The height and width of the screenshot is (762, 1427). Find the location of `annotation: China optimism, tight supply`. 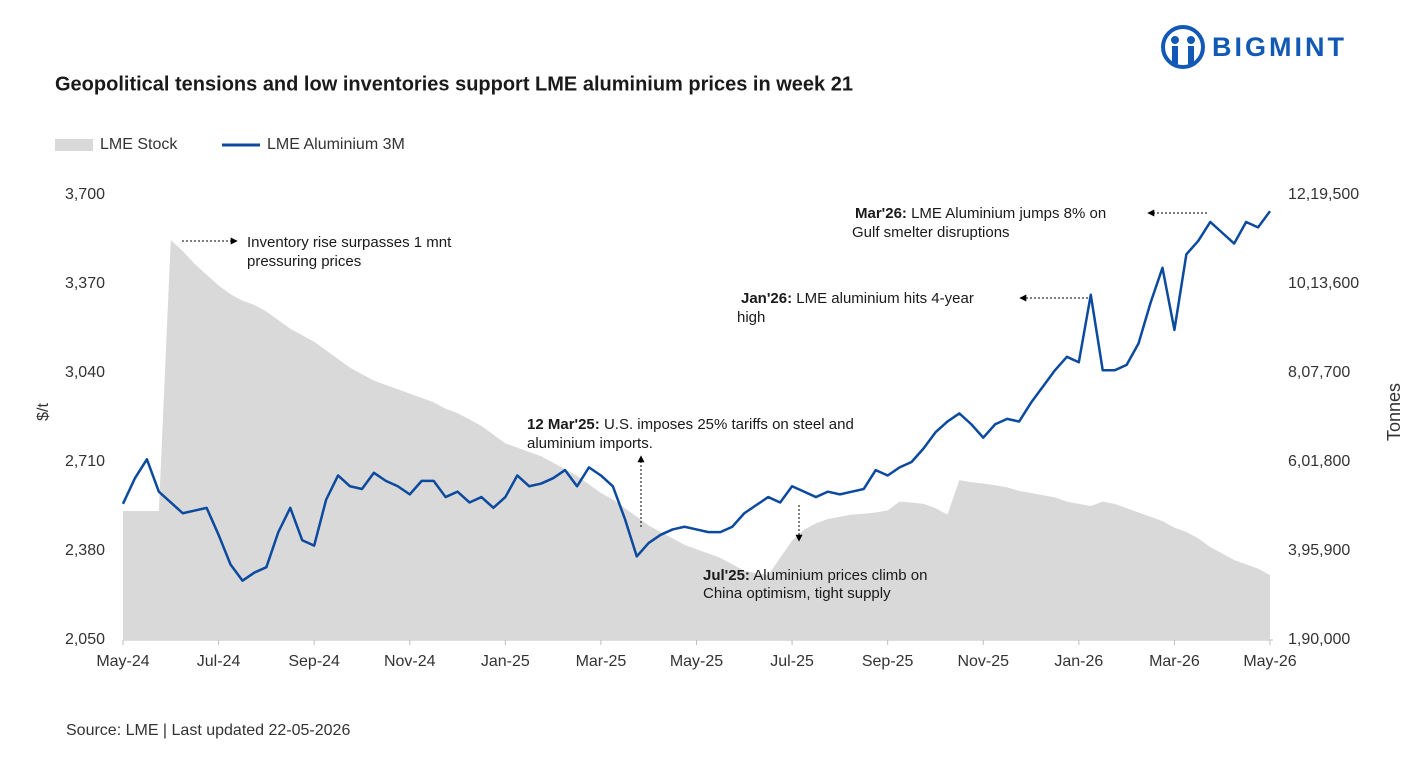

annotation: China optimism, tight supply is located at coordinates (797, 593).